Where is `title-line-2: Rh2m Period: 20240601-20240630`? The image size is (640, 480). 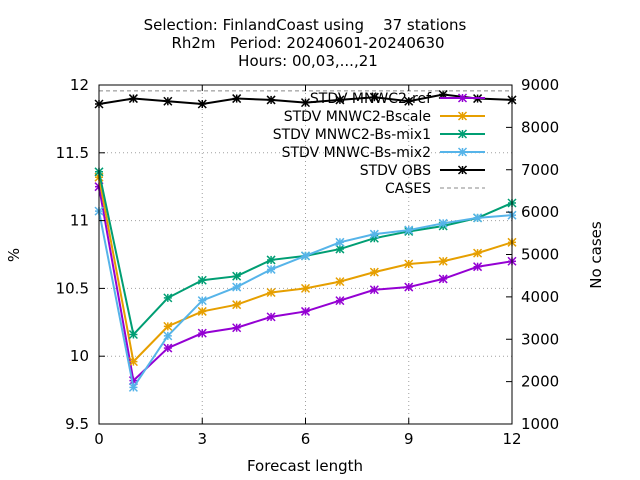 title-line-2: Rh2m Period: 20240601-20240630 is located at coordinates (307, 43).